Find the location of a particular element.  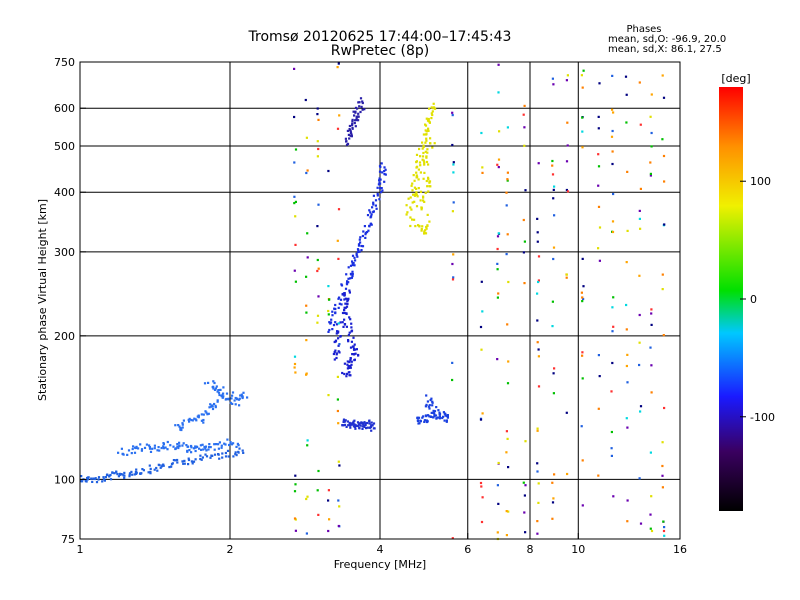

x-tick-label: 8 is located at coordinates (530, 549).